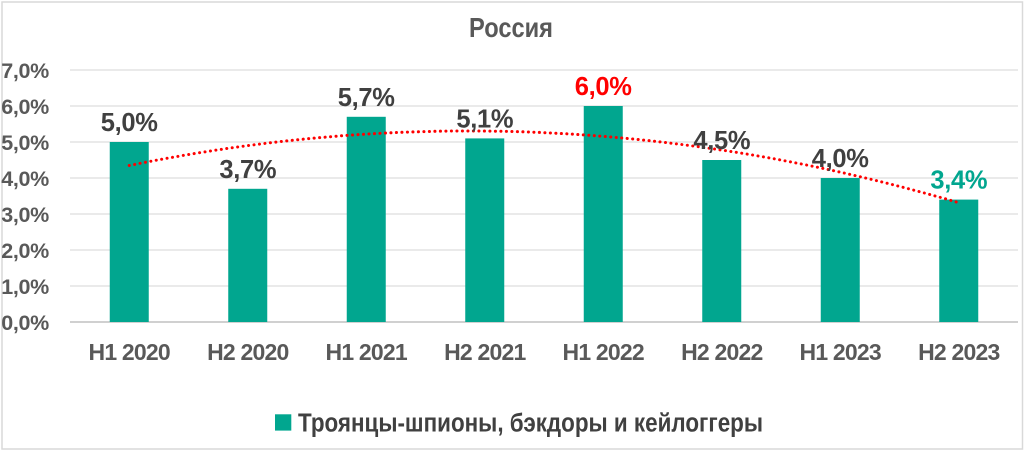  What do you see at coordinates (484, 119) in the screenshot?
I see `svg-text: 5,1%` at bounding box center [484, 119].